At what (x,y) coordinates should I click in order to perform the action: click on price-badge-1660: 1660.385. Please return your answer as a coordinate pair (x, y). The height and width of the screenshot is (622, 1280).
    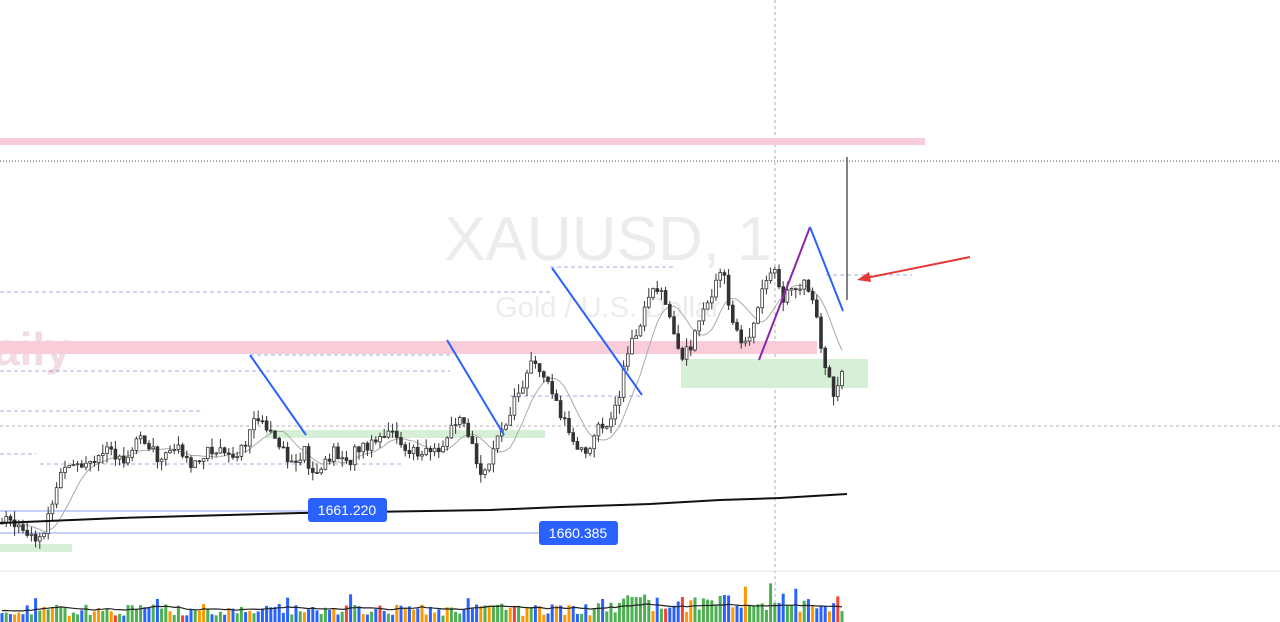
    Looking at the image, I should click on (578, 533).